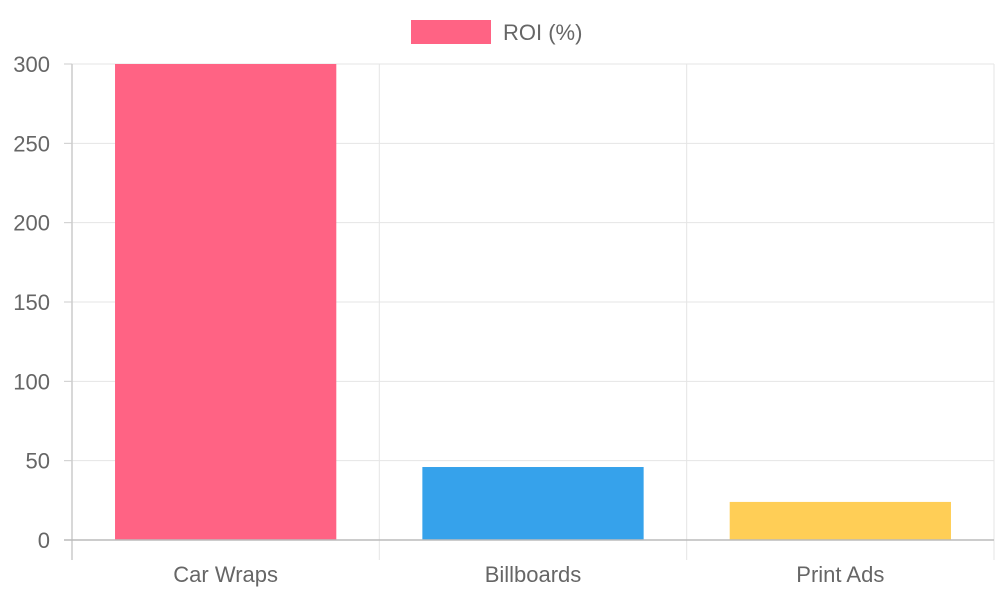 Image resolution: width=1000 pixels, height=600 pixels. I want to click on y-tick-label: 300, so click(31, 64).